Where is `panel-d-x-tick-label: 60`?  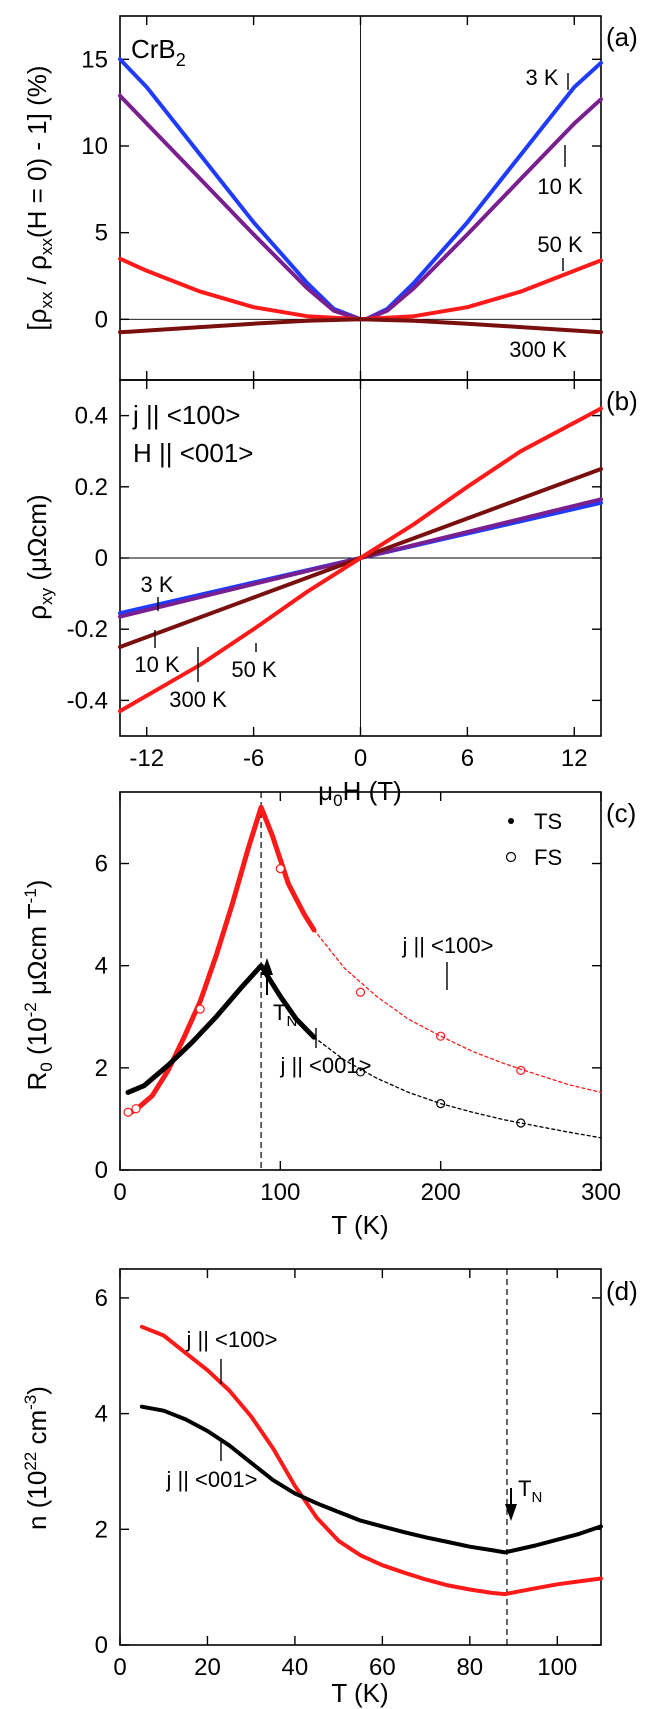
panel-d-x-tick-label: 60 is located at coordinates (382, 1667).